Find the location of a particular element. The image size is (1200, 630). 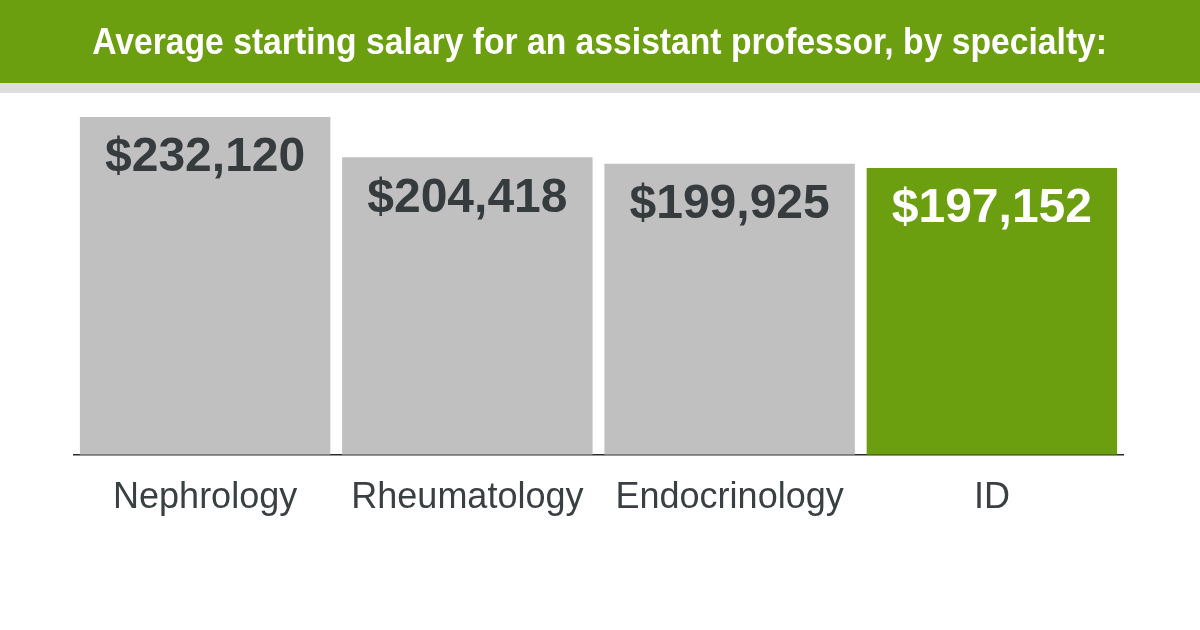

chart-title: Average starting salary for an assistant professor, by specialty: is located at coordinates (600, 41).